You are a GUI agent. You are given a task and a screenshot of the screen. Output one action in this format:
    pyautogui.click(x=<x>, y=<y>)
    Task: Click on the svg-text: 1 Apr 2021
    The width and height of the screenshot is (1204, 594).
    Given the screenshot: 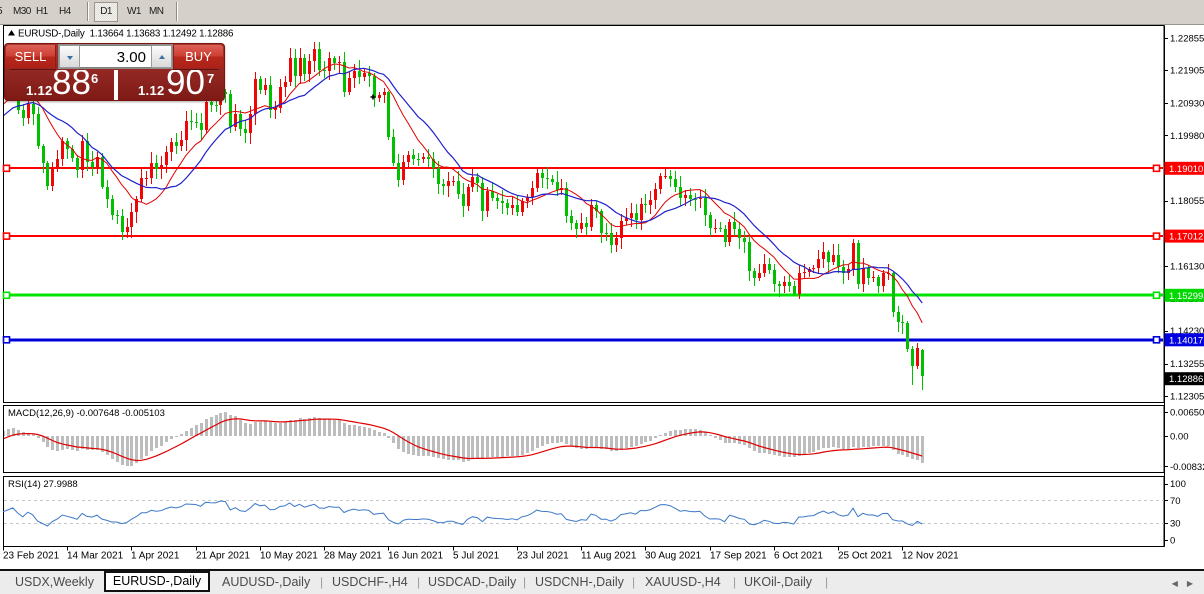 What is the action you would take?
    pyautogui.click(x=155, y=556)
    